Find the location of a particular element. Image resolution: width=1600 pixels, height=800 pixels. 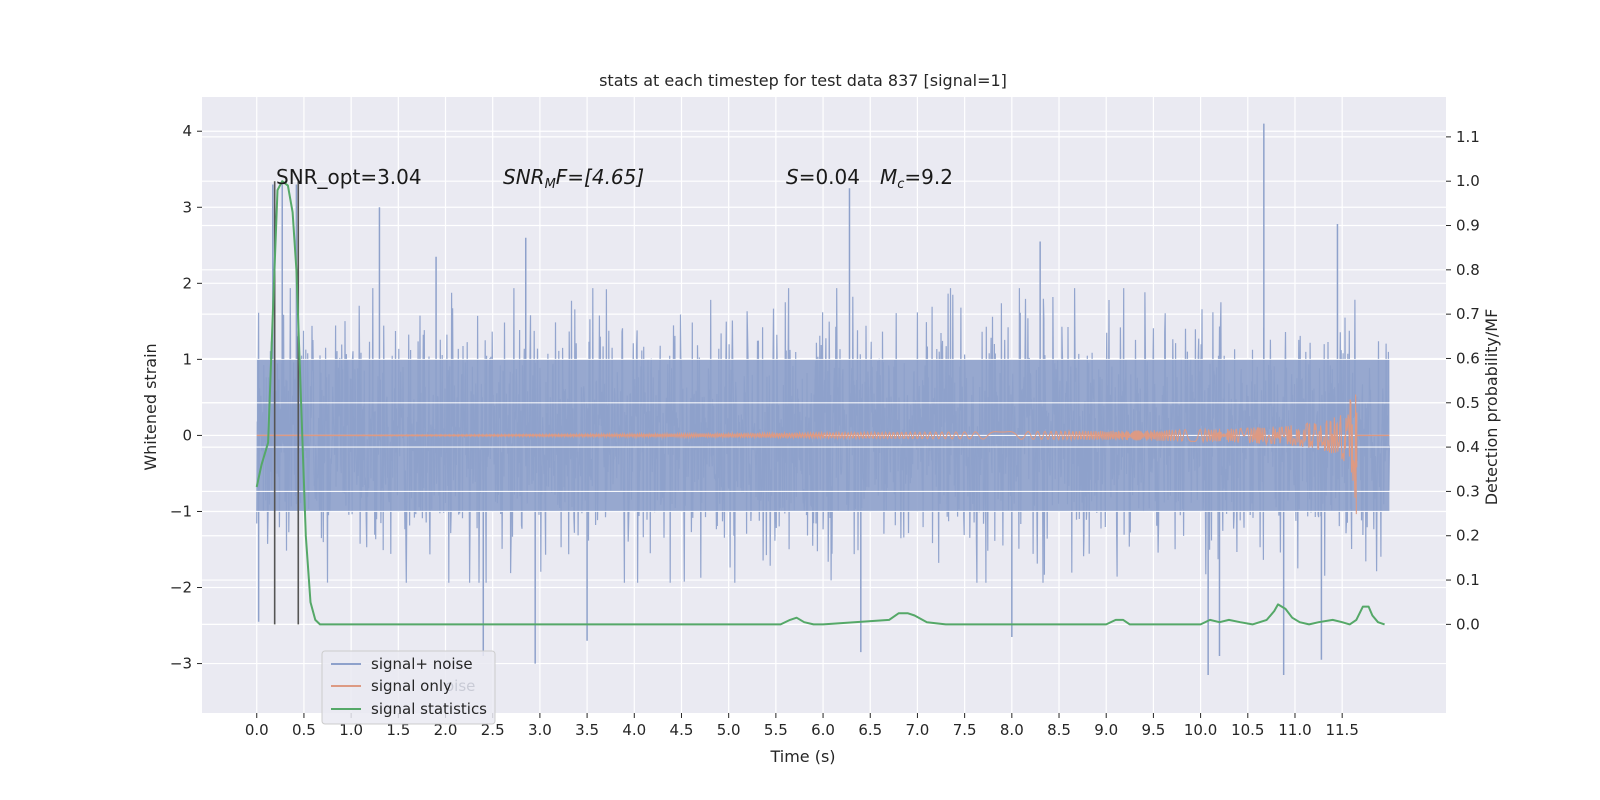

annotation-snr-mf-rest: F=[4.65] is located at coordinates (600, 177).